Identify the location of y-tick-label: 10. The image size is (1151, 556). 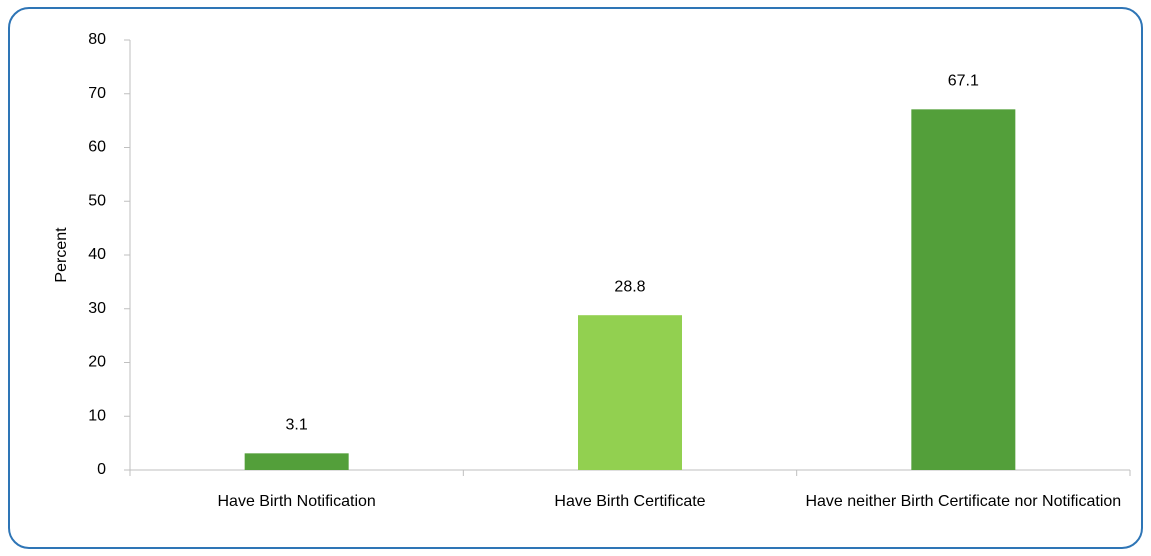
(97, 415).